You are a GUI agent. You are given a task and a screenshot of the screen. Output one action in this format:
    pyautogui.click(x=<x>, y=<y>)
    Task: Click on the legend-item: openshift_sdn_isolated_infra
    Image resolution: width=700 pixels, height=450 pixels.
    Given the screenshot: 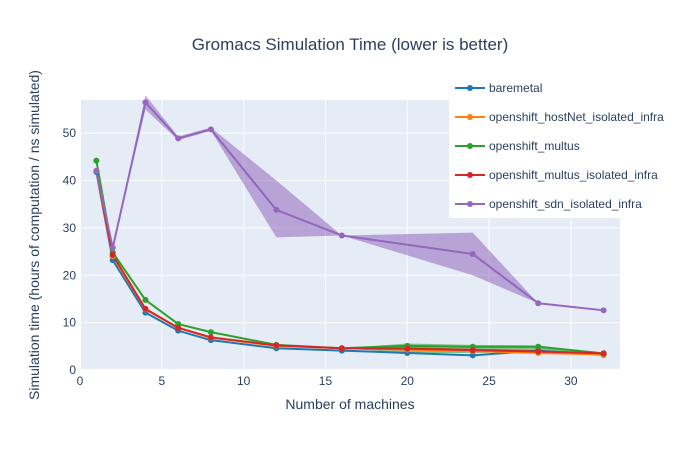 What is the action you would take?
    pyautogui.click(x=548, y=204)
    